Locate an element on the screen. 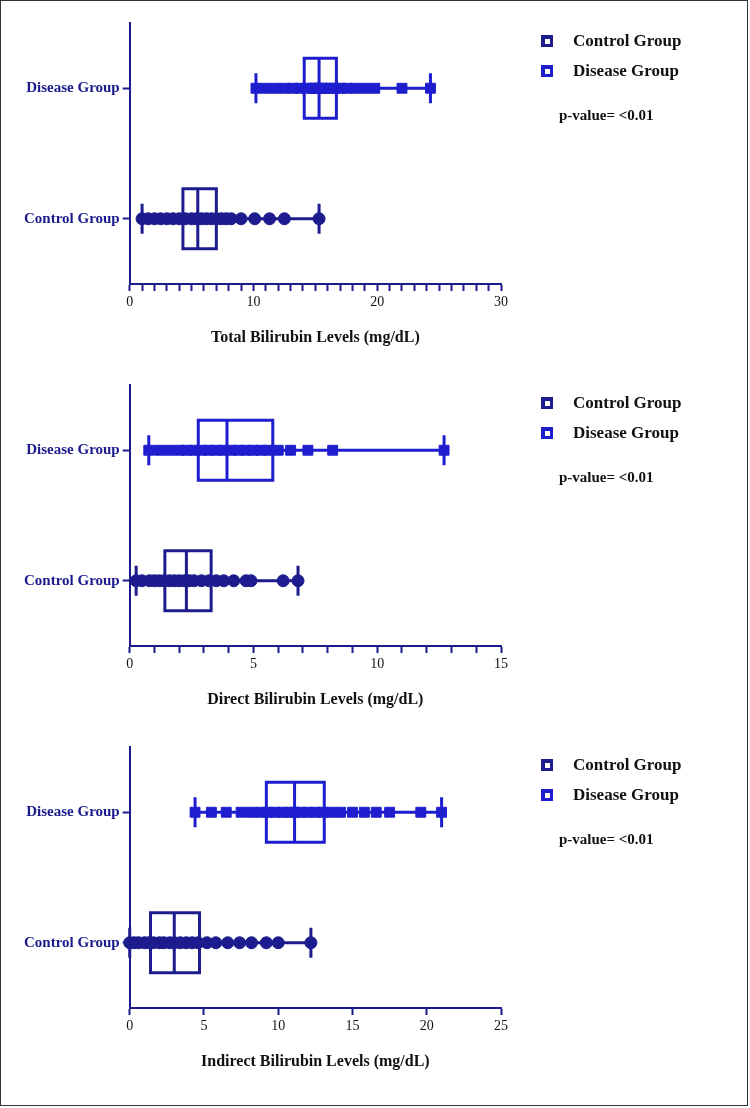 The height and width of the screenshot is (1108, 750). x-axis-title: Indirect Bilirubin Levels (mg/dL) is located at coordinates (315, 1060).